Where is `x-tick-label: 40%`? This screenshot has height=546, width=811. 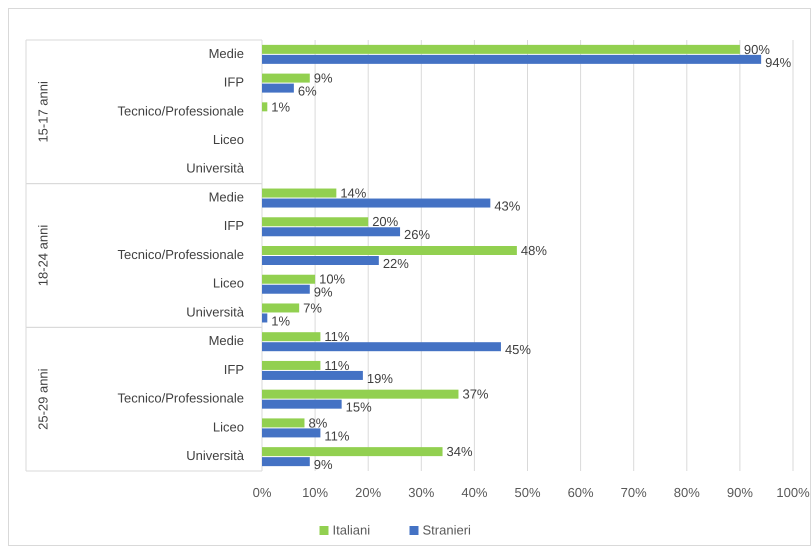 x-tick-label: 40% is located at coordinates (474, 492).